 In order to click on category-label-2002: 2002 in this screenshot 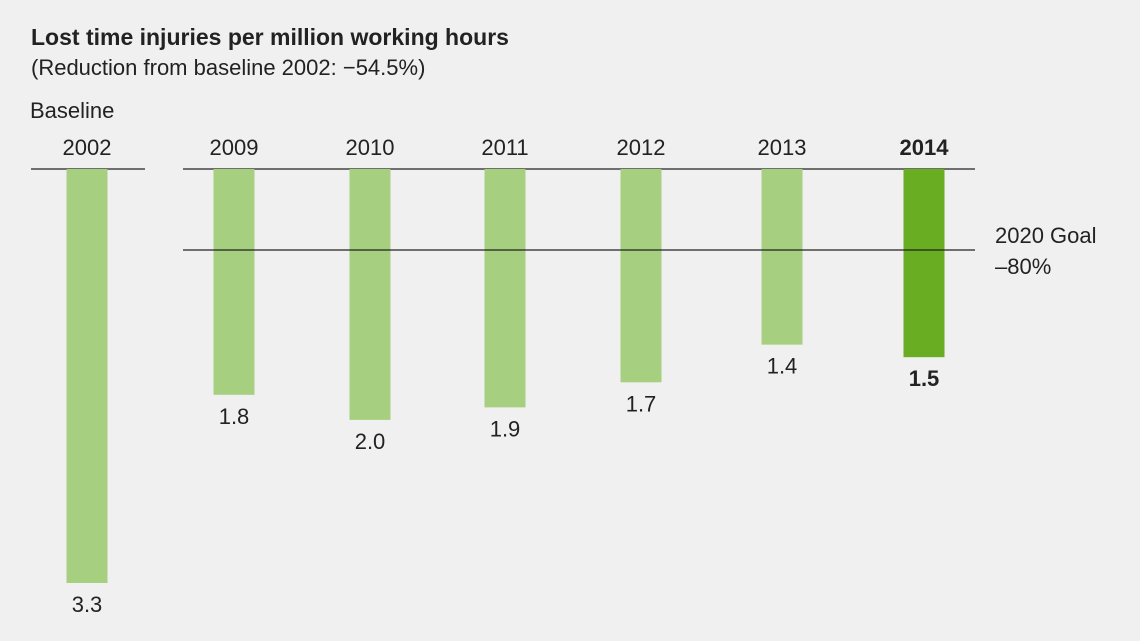, I will do `click(87, 147)`.